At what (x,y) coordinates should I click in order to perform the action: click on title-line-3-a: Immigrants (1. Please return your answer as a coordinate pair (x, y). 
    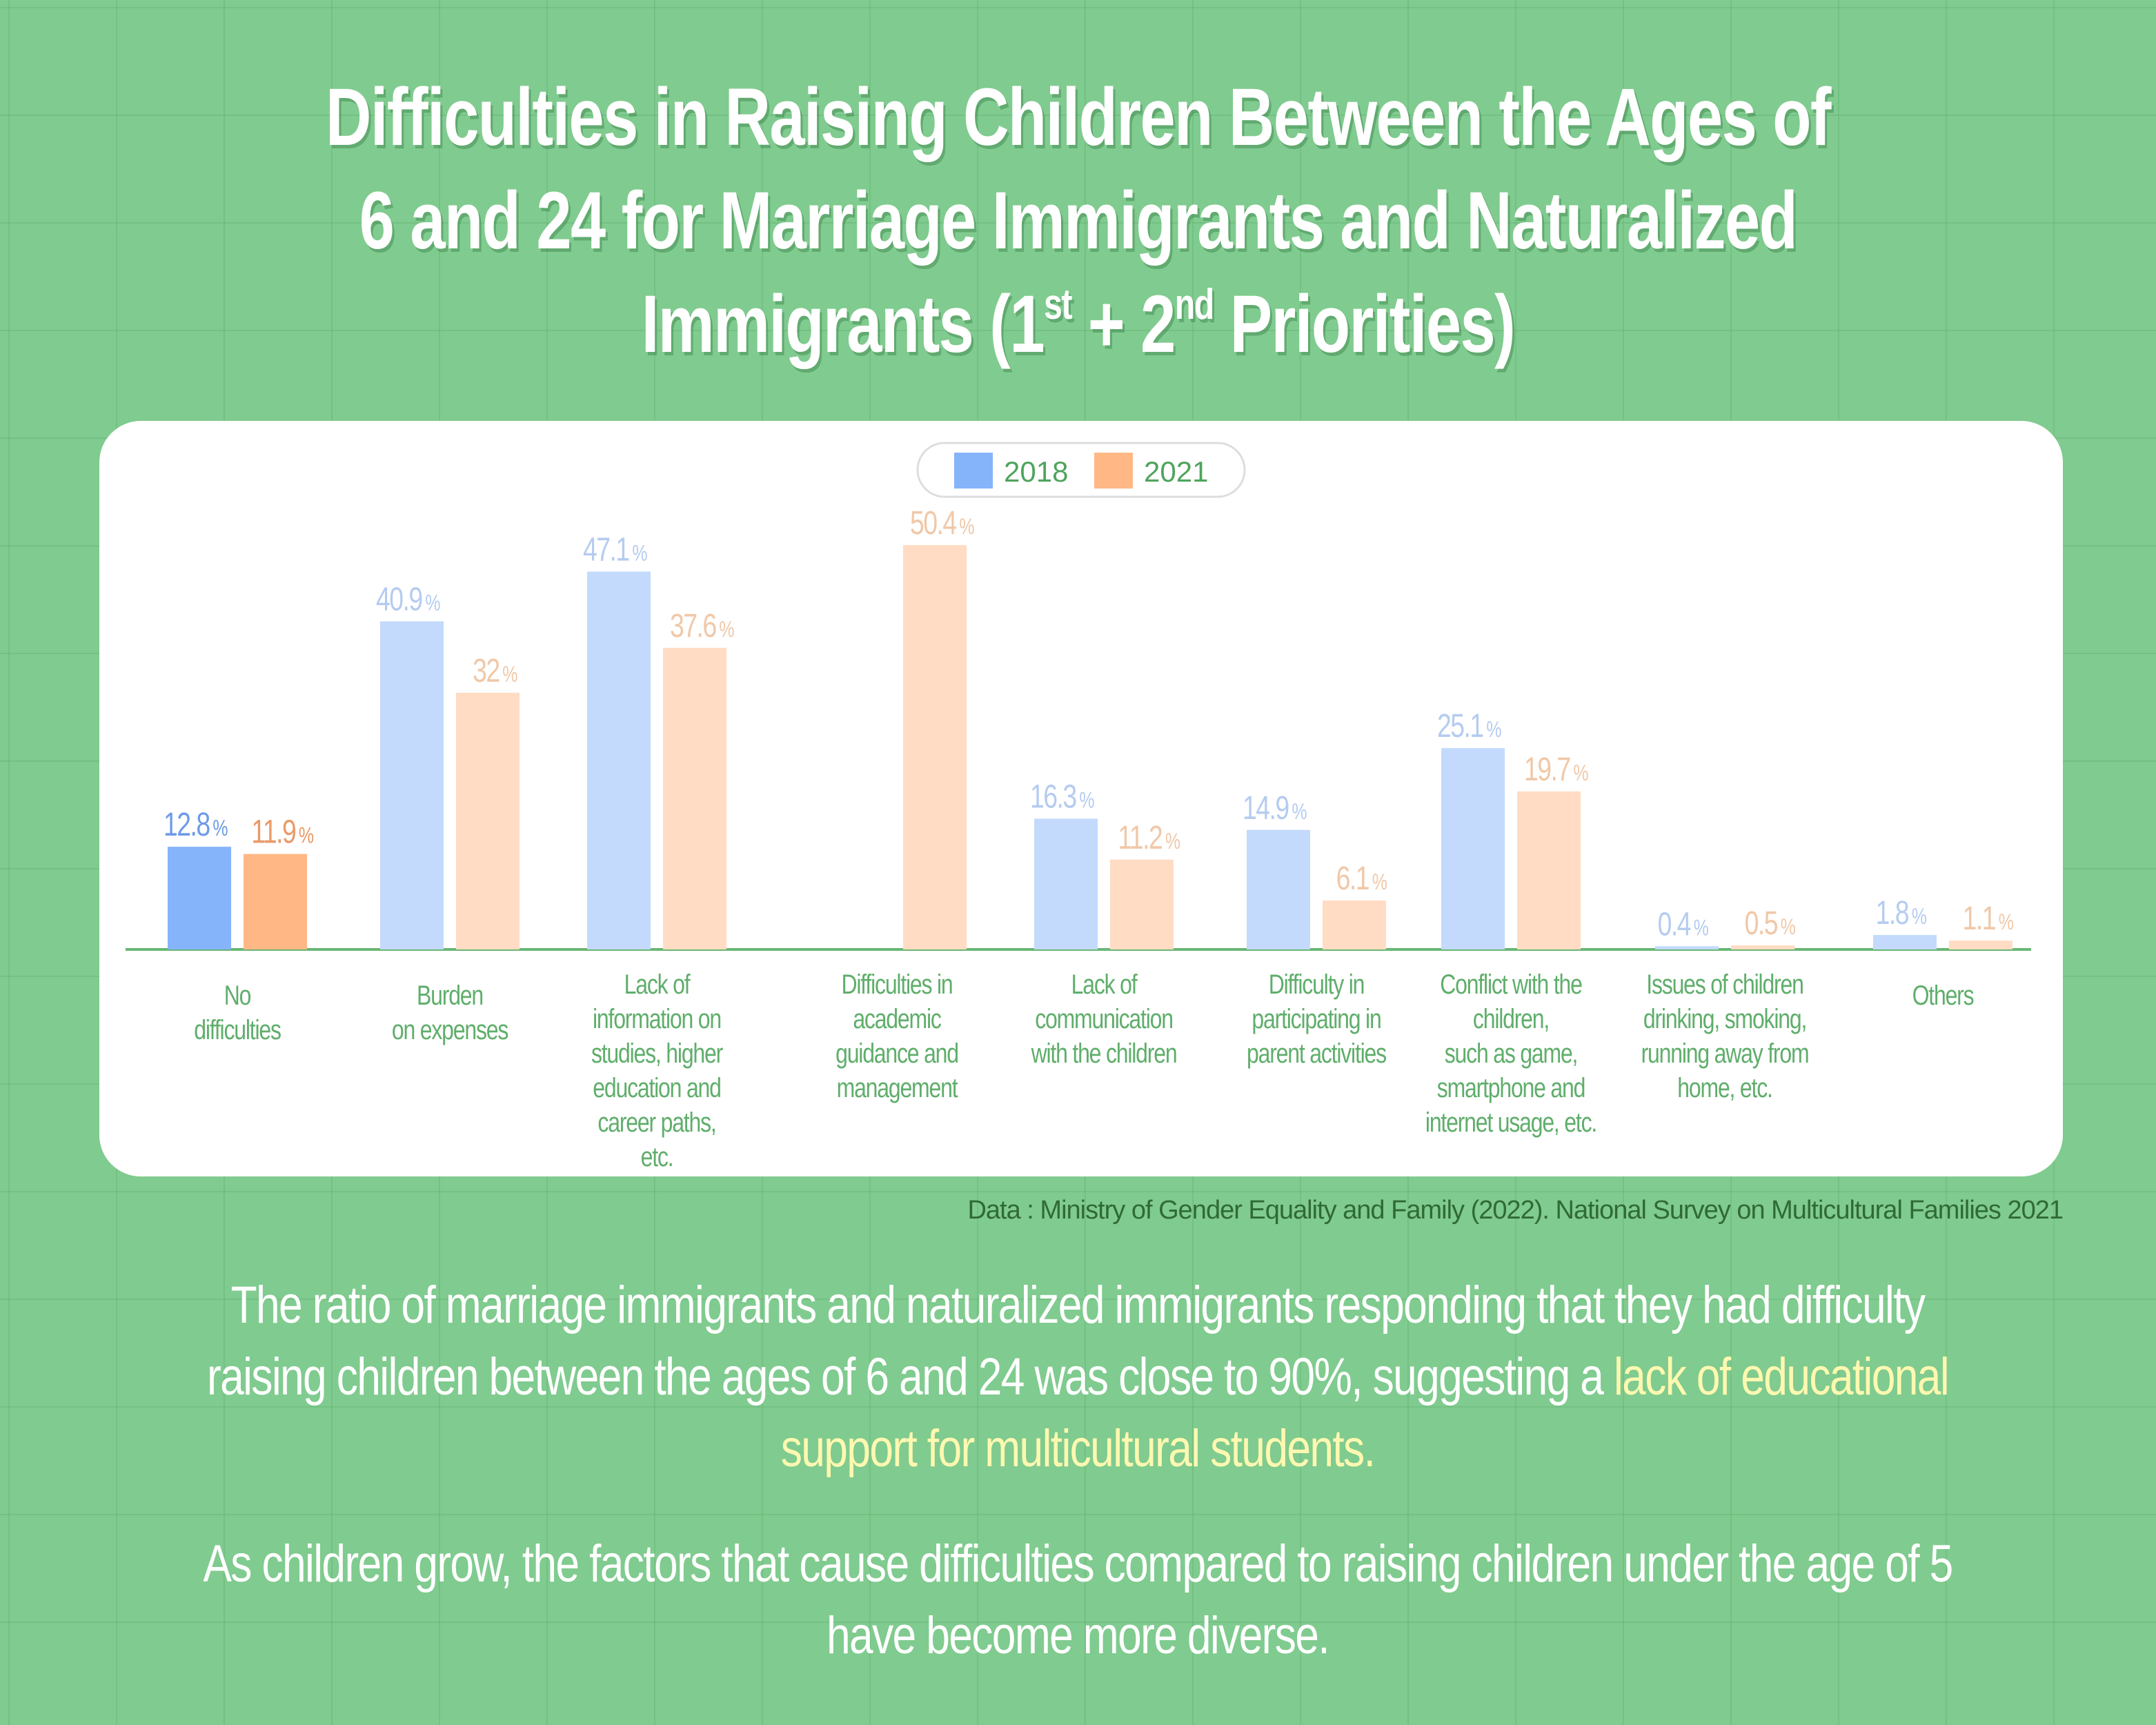
    Looking at the image, I should click on (843, 324).